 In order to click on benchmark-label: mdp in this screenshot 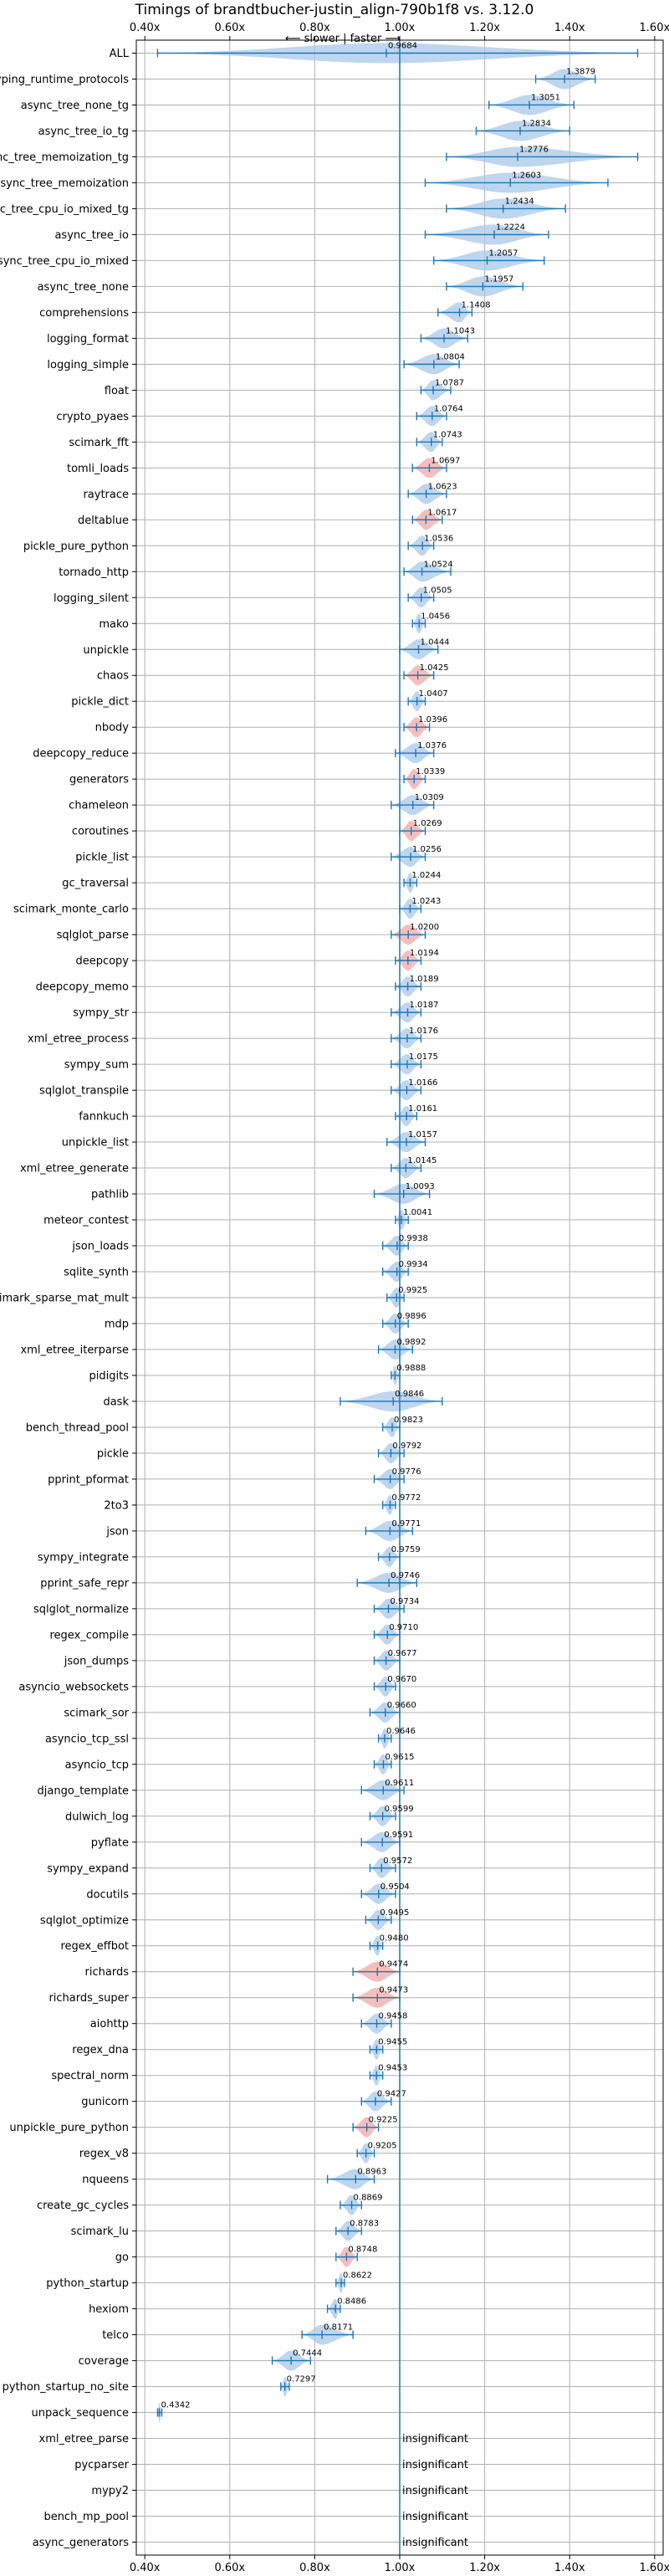, I will do `click(117, 1324)`.